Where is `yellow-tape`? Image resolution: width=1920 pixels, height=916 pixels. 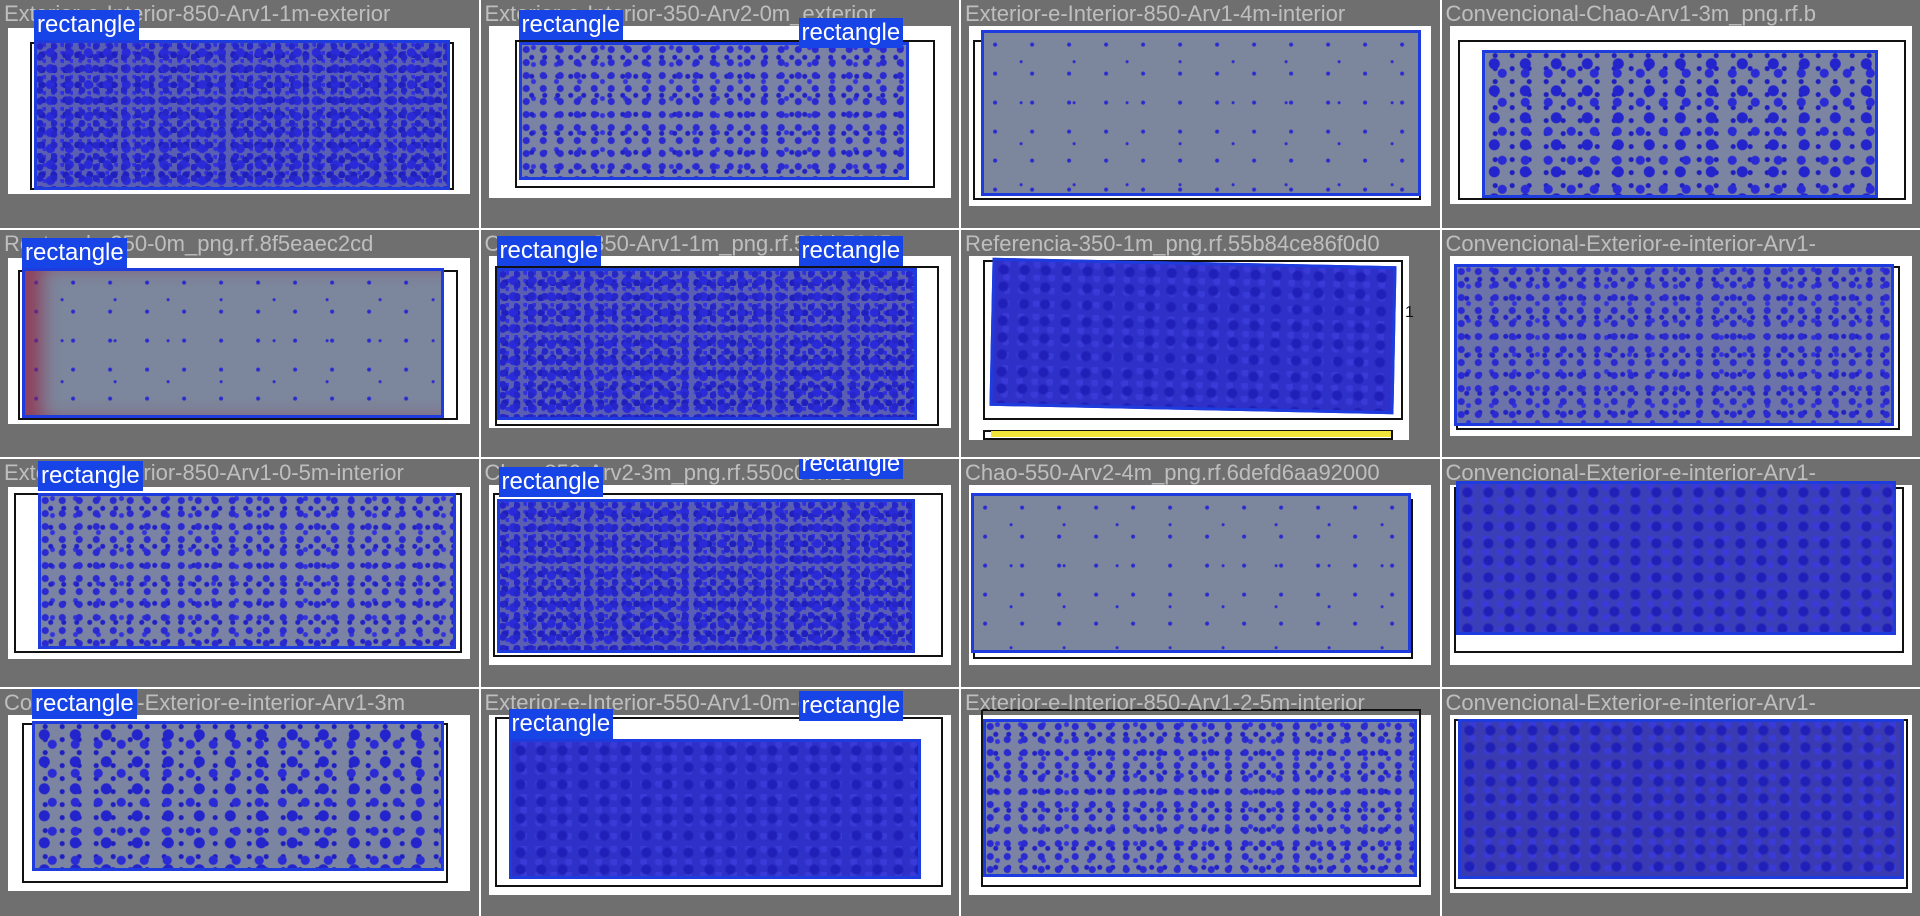 yellow-tape is located at coordinates (1191, 433).